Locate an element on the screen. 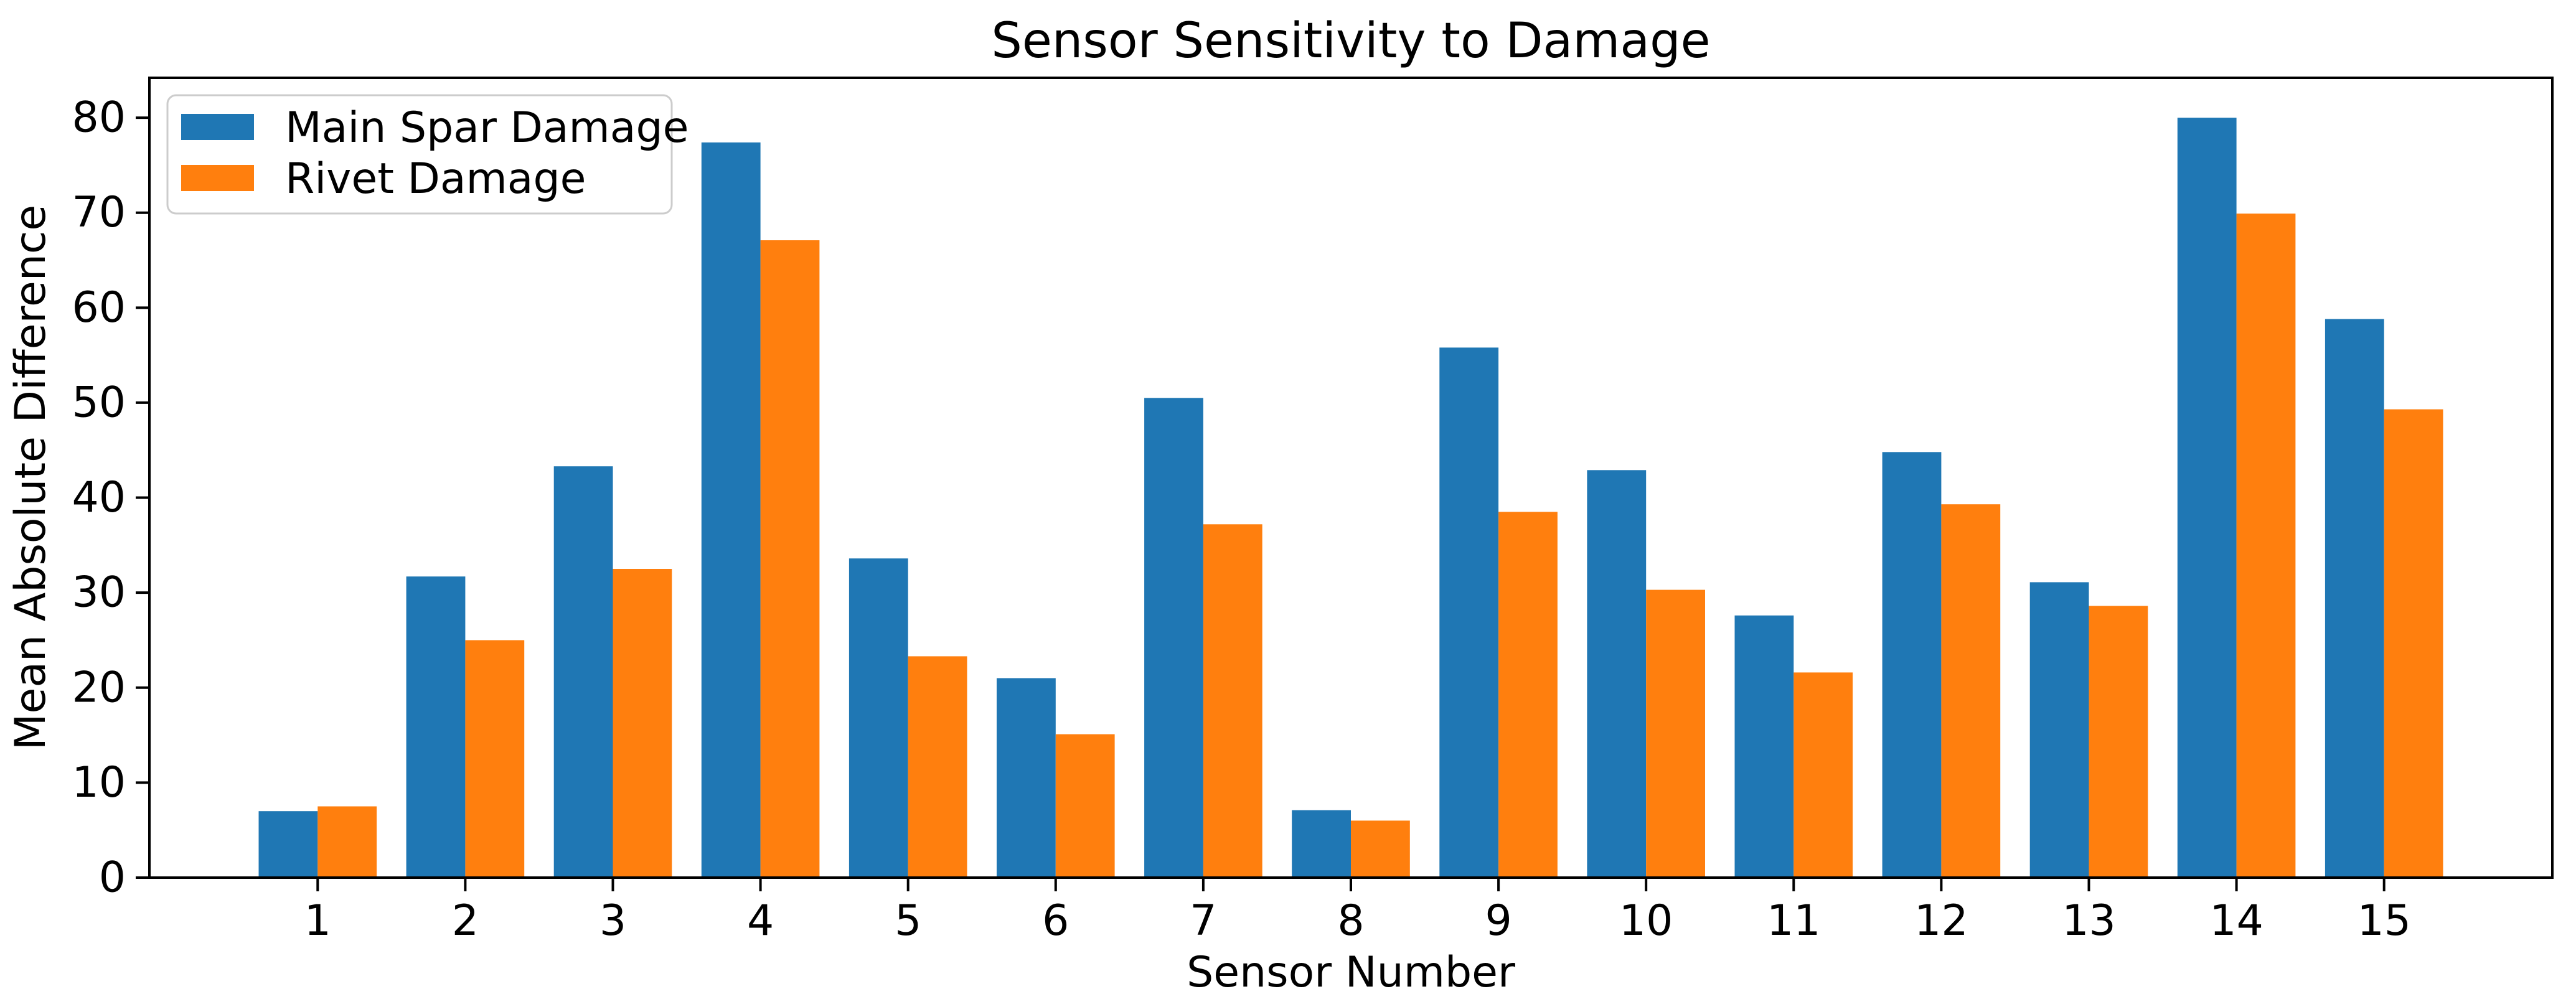 Image resolution: width=2576 pixels, height=999 pixels. y-axis-label: Mean Absolute Difference is located at coordinates (30, 478).